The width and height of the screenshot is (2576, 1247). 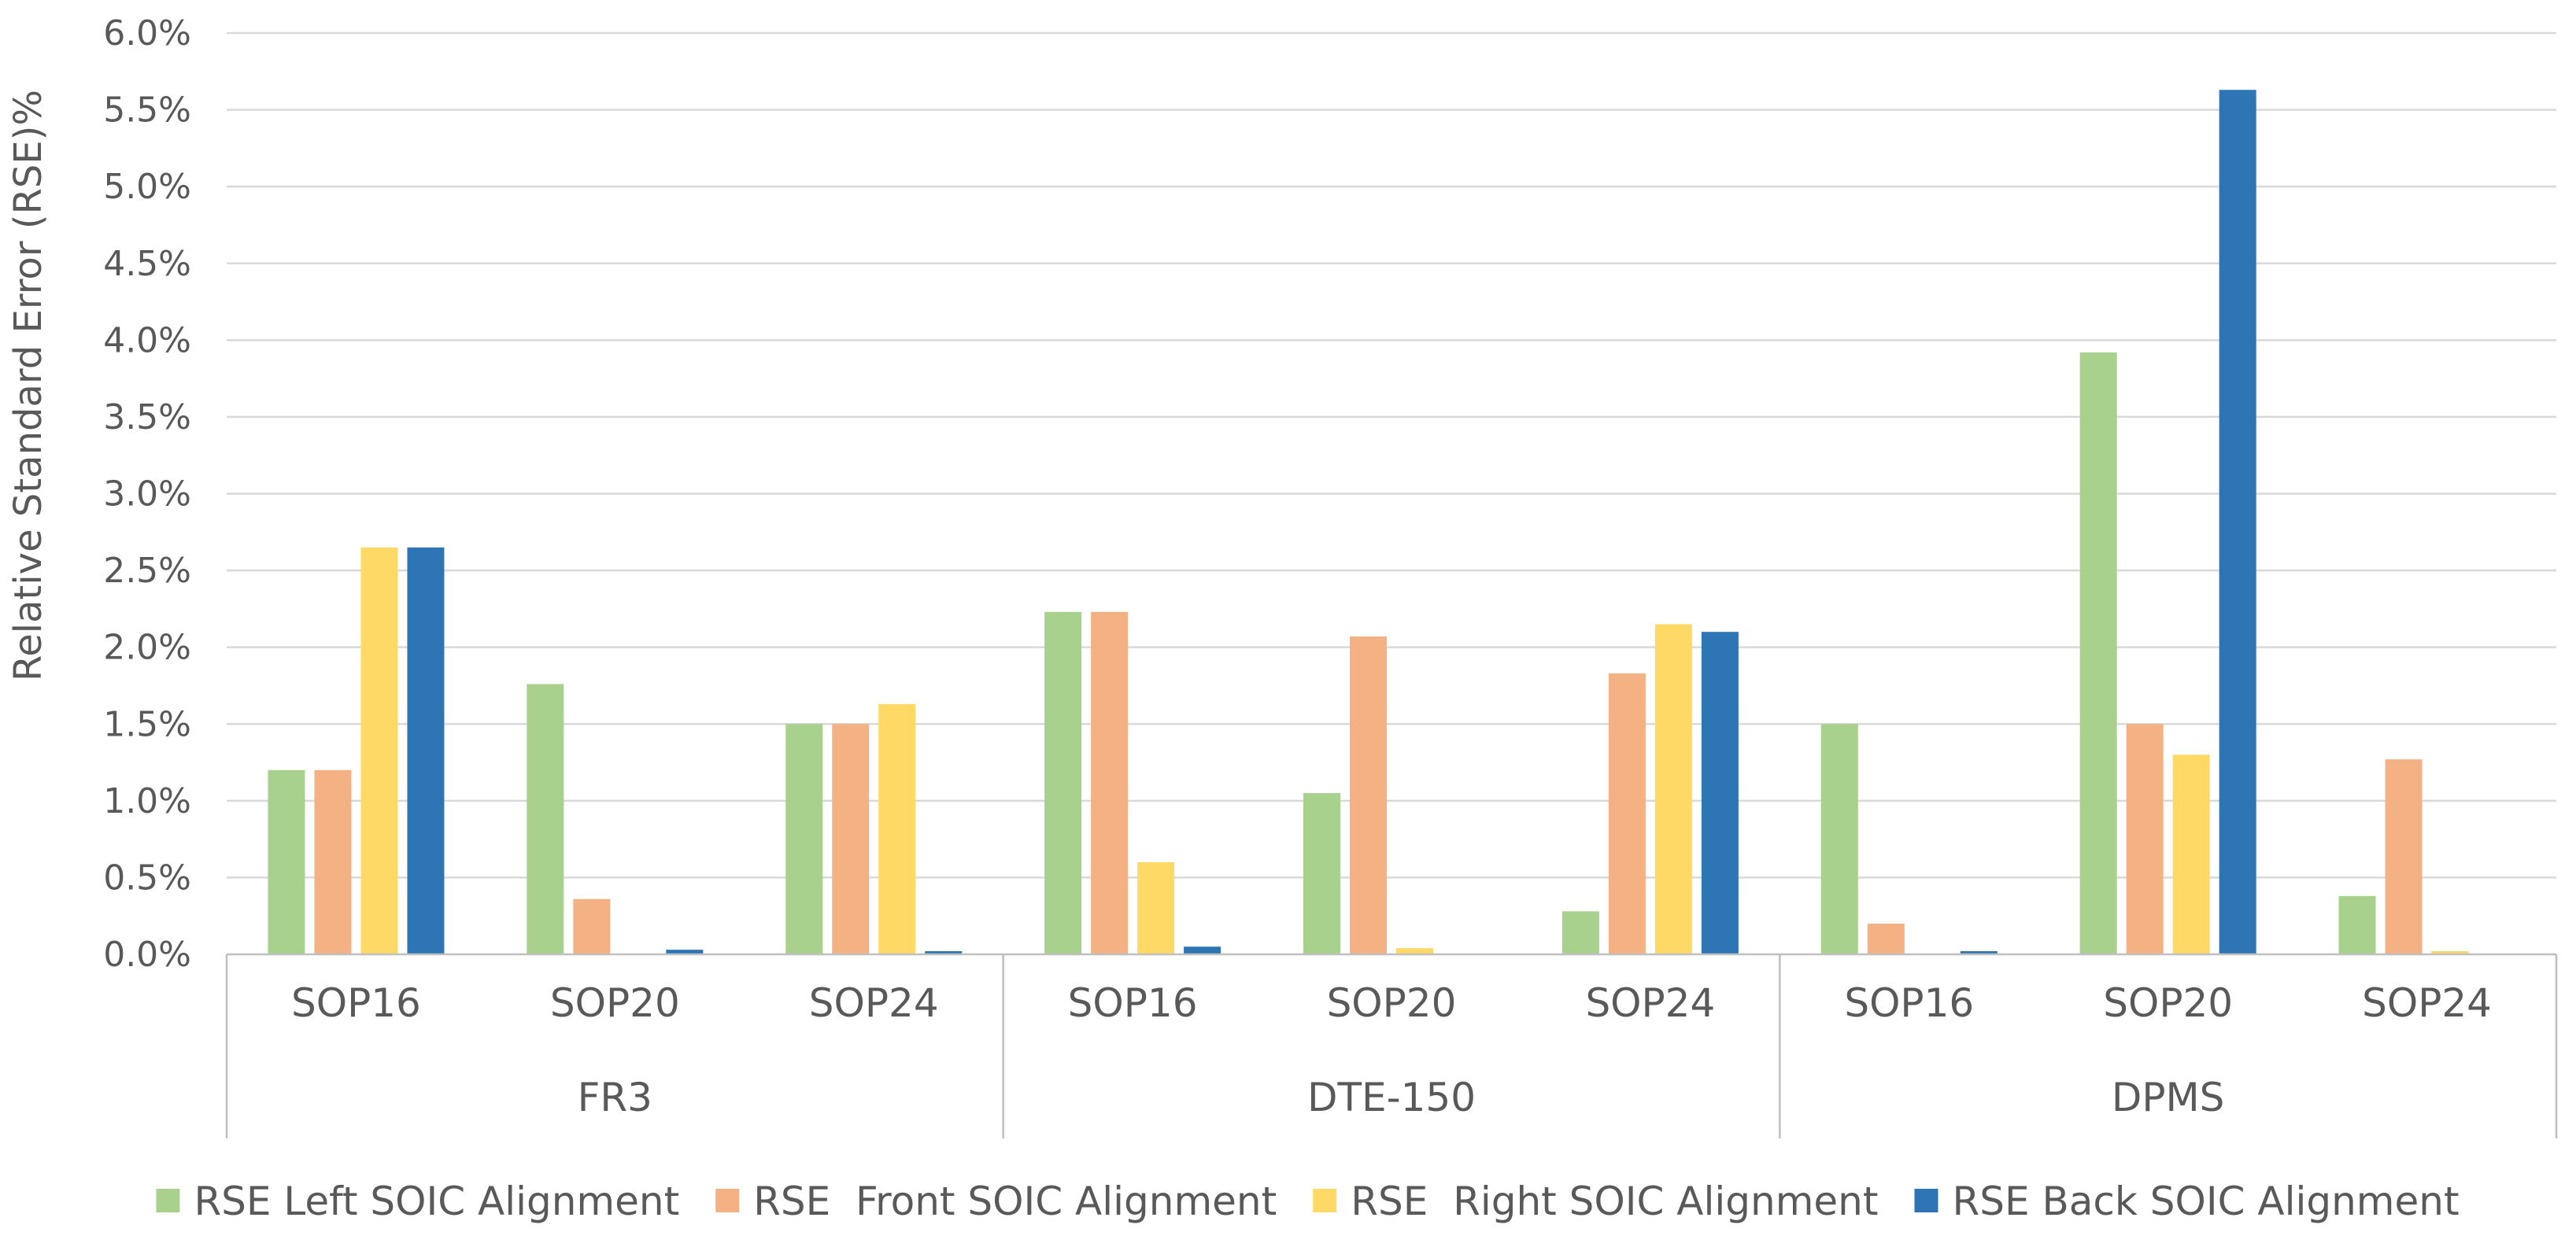 I want to click on legend-label: RSE Front SOIC Alignment, so click(x=1015, y=1201).